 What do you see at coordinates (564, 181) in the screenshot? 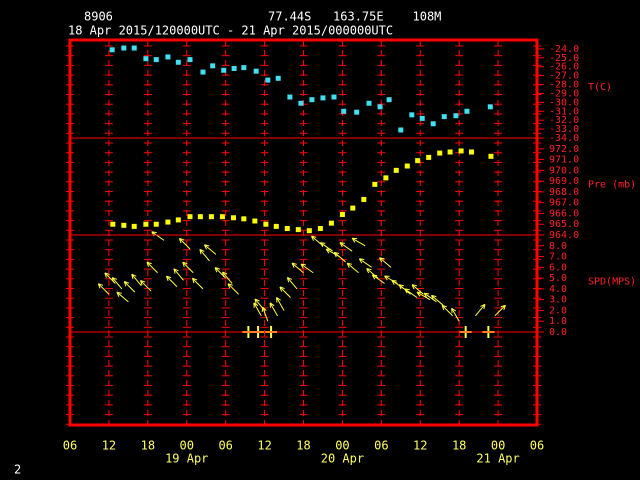
I see `y-tick-label: 969.0` at bounding box center [564, 181].